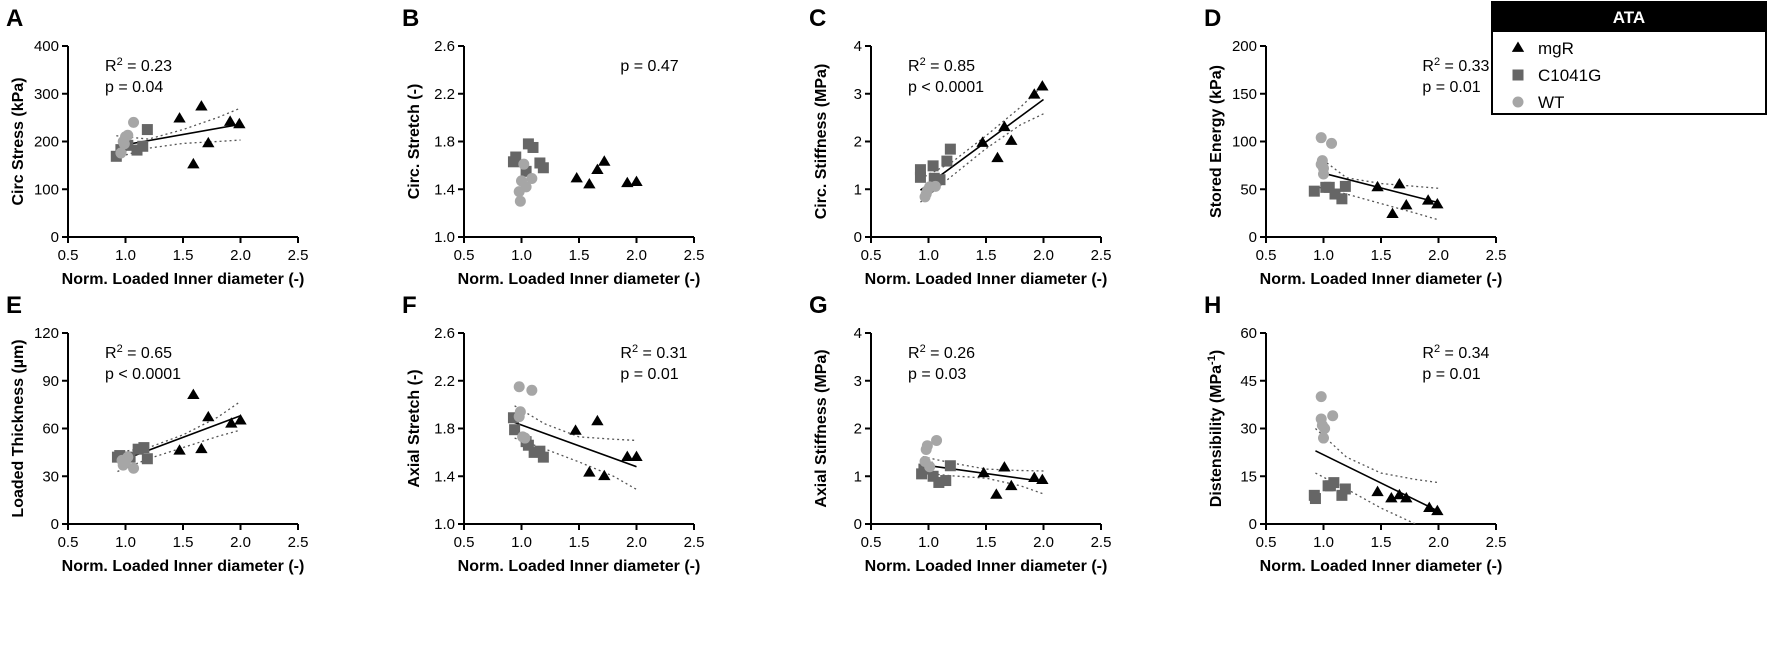 The image size is (1772, 652). What do you see at coordinates (694, 542) in the screenshot?
I see `x-tick-label-f: 2.5` at bounding box center [694, 542].